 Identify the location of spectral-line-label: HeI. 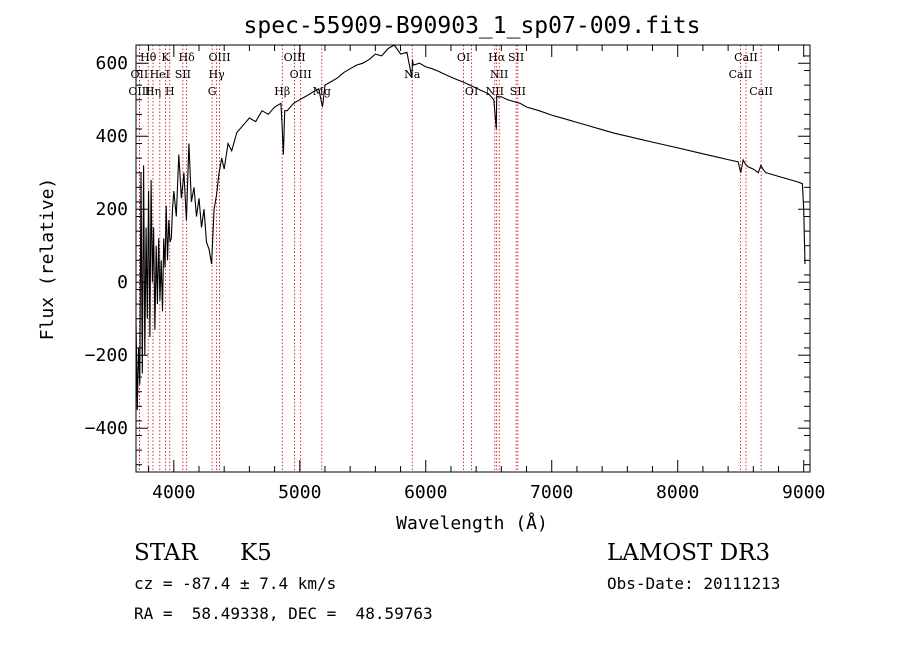
(160, 74).